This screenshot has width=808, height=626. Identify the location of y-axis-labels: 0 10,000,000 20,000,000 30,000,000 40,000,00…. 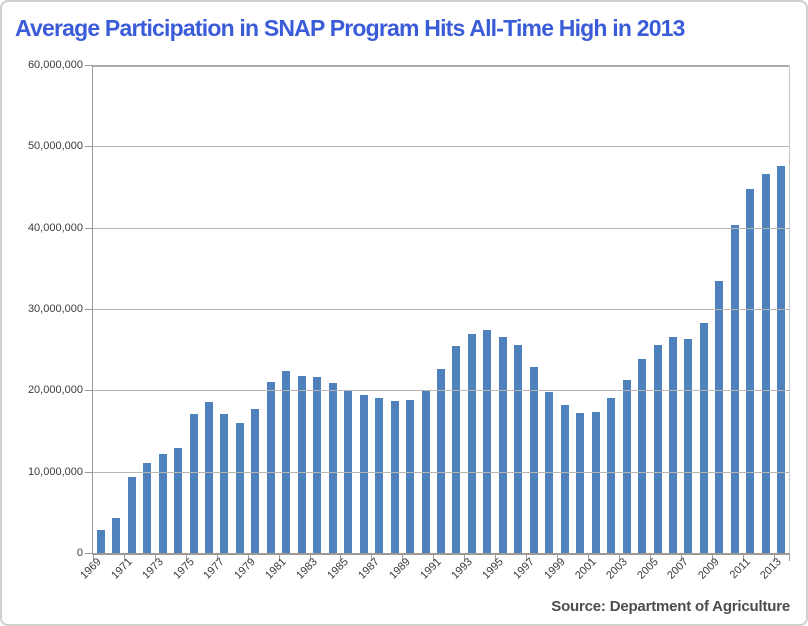
(44, 309).